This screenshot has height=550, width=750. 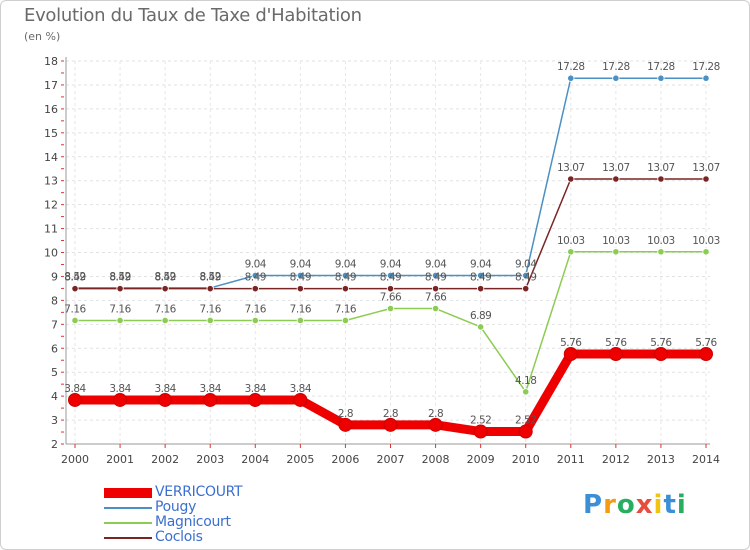 What do you see at coordinates (390, 414) in the screenshot?
I see `data-label: 2.8` at bounding box center [390, 414].